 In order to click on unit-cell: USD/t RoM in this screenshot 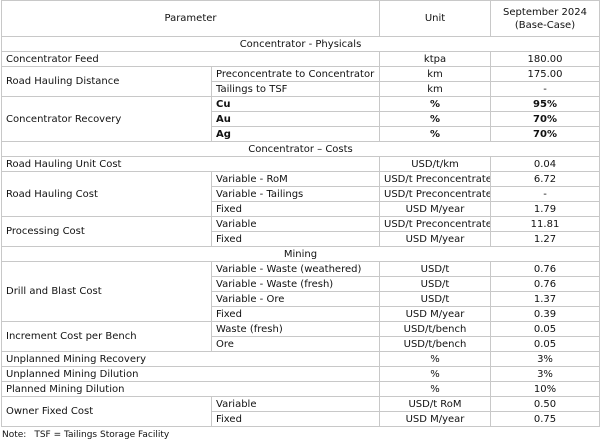, I will do `click(435, 404)`.